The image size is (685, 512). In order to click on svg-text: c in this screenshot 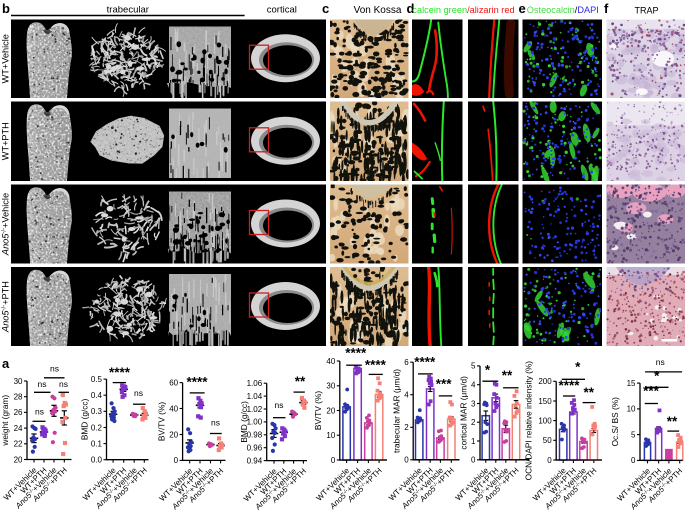, I will do `click(325, 8)`.